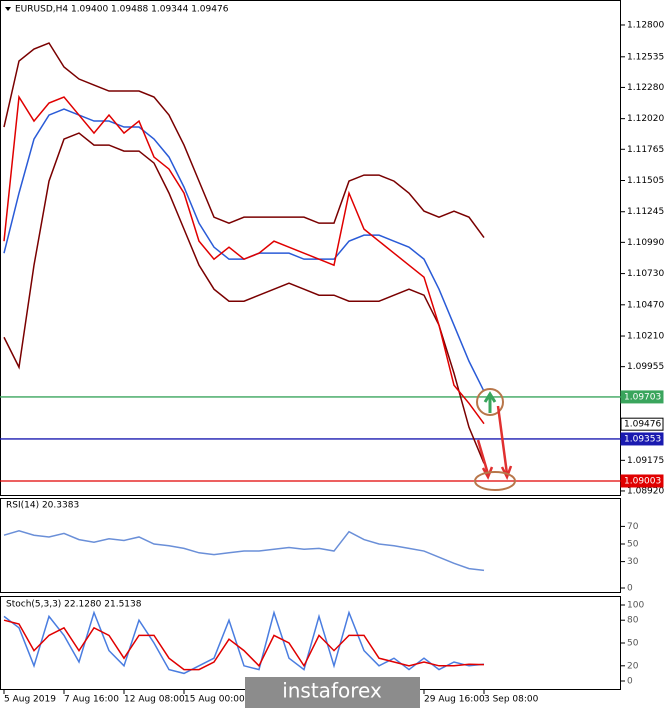 The width and height of the screenshot is (665, 708). I want to click on watermark-box, so click(332, 692).